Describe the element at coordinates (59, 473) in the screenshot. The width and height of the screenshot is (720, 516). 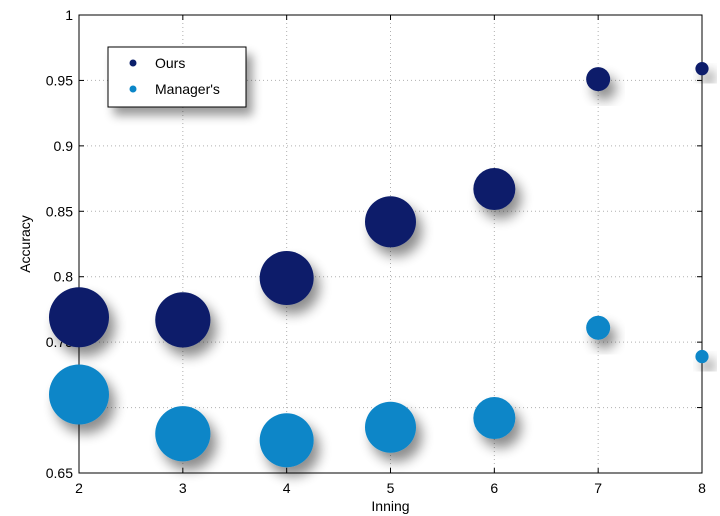
I see `y-tick-label: 0.65` at that location.